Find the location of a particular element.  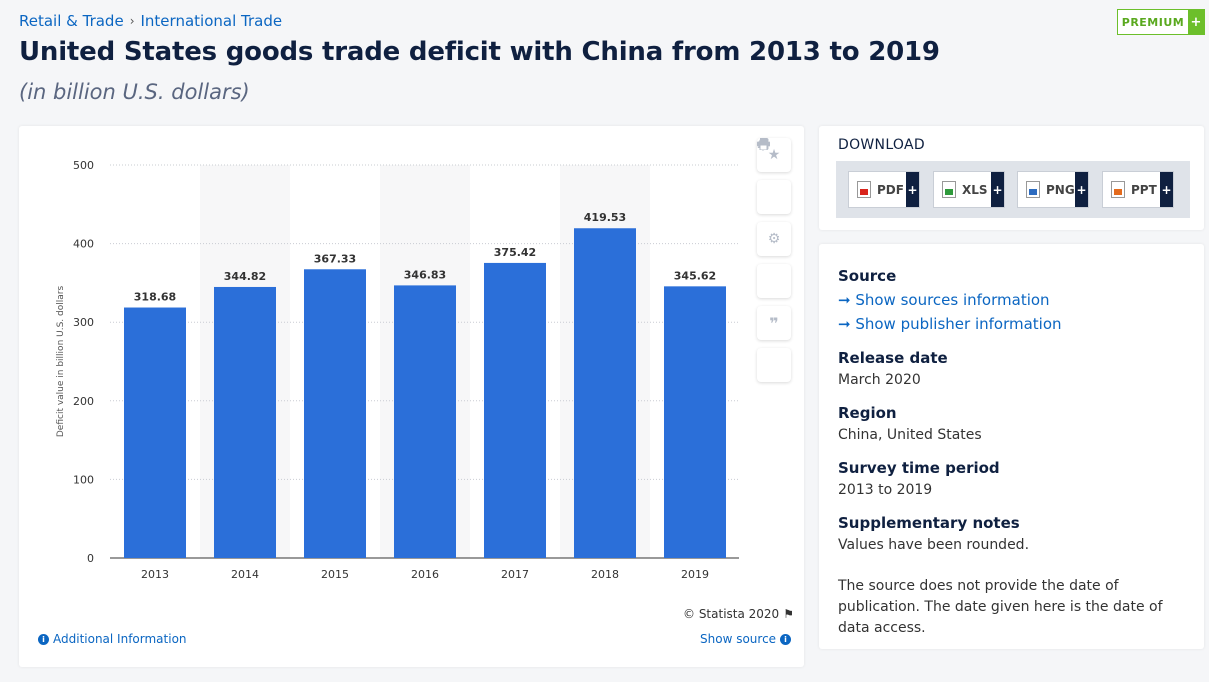

x-tick-label: 2014 is located at coordinates (245, 574).